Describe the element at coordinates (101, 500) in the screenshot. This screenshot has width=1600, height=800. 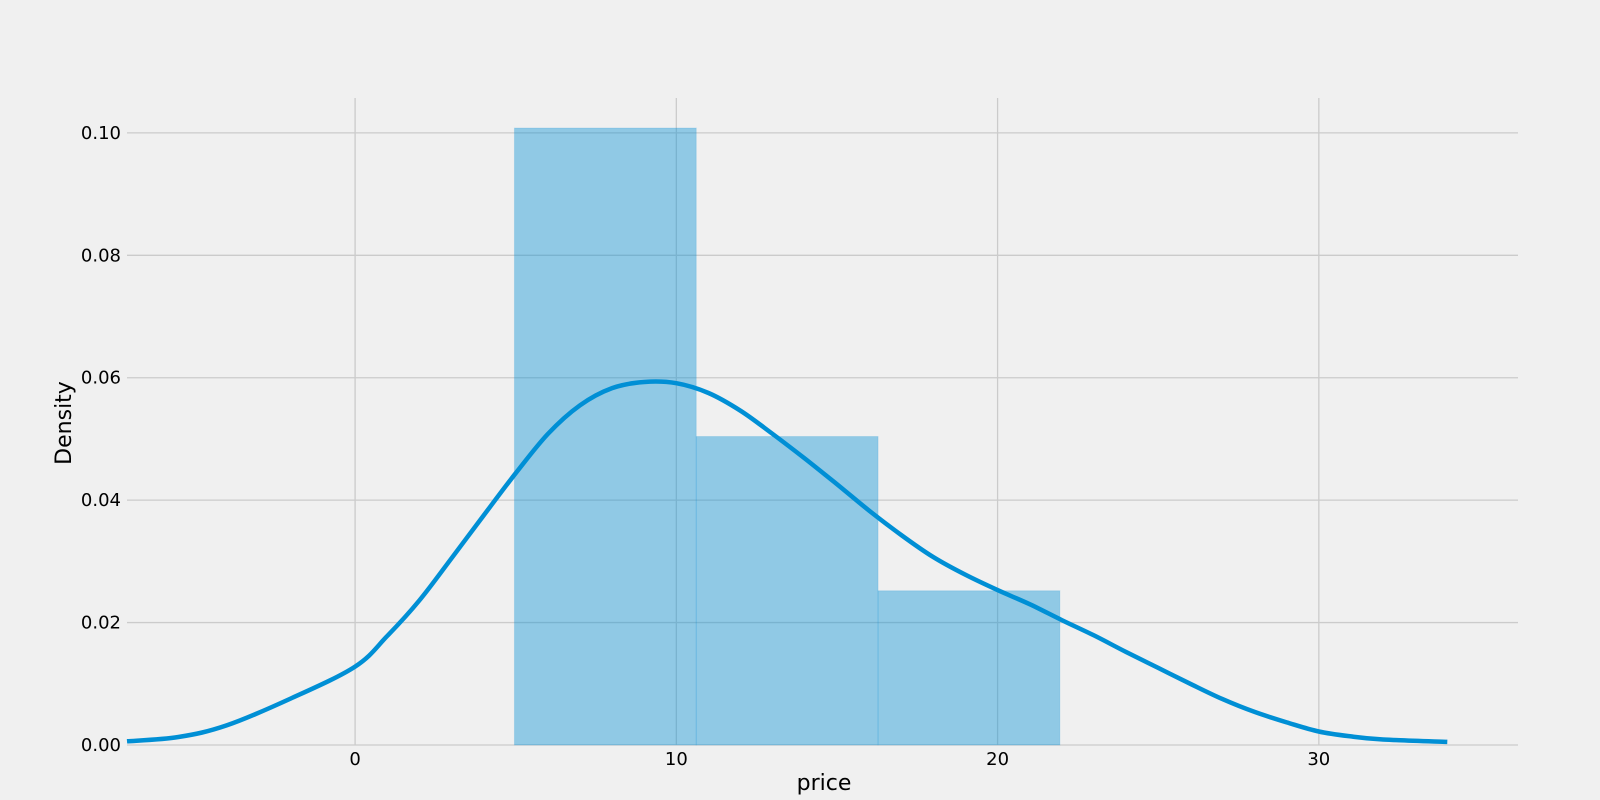
I see `y-tick-label: 0.04` at that location.